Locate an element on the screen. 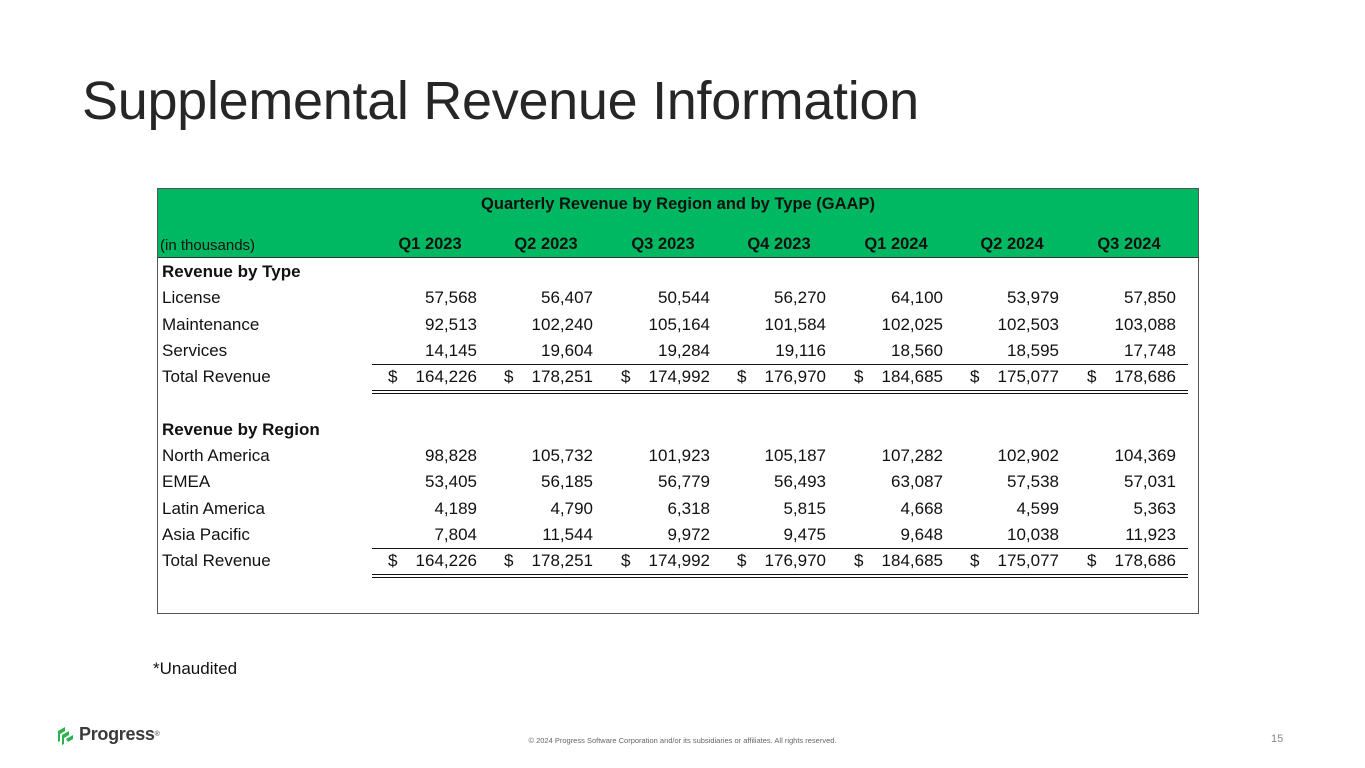  value-text: 56,185 is located at coordinates (567, 482).